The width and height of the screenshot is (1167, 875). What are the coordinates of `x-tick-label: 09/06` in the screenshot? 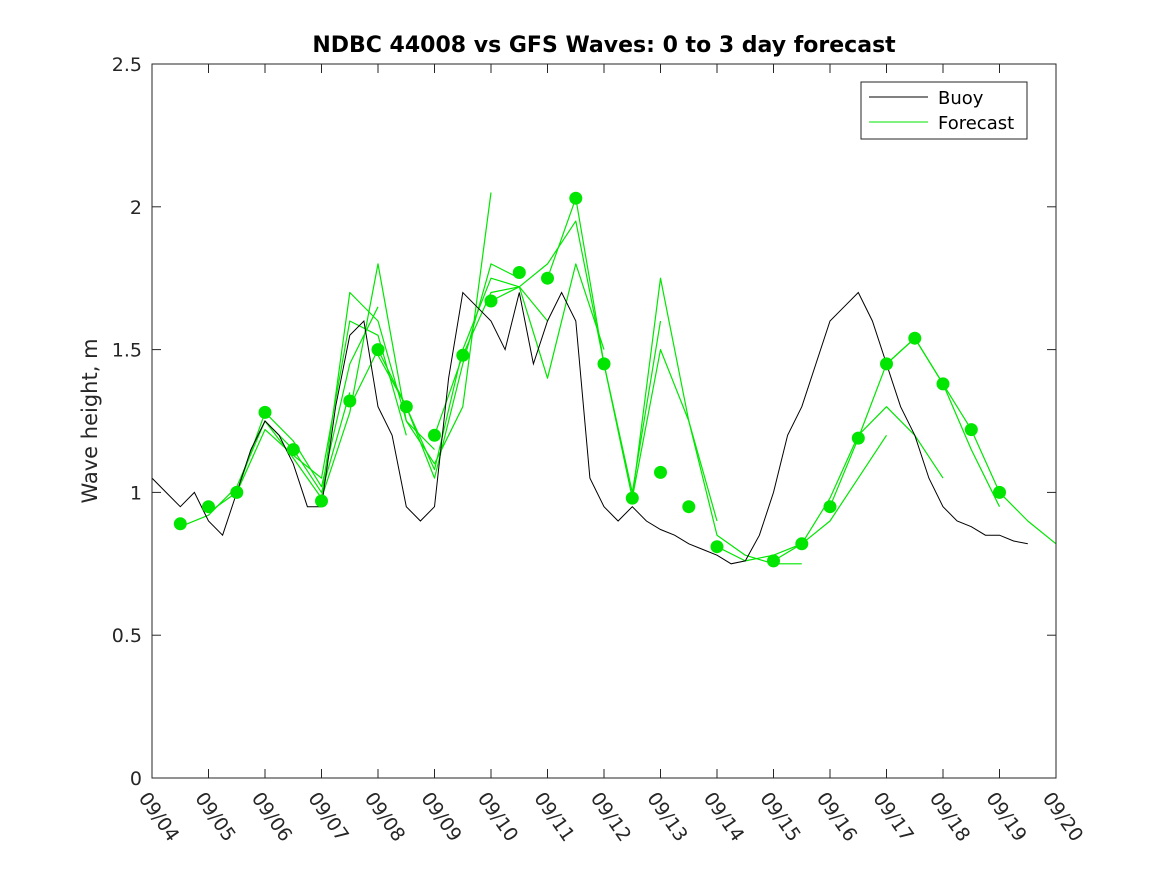 It's located at (271, 816).